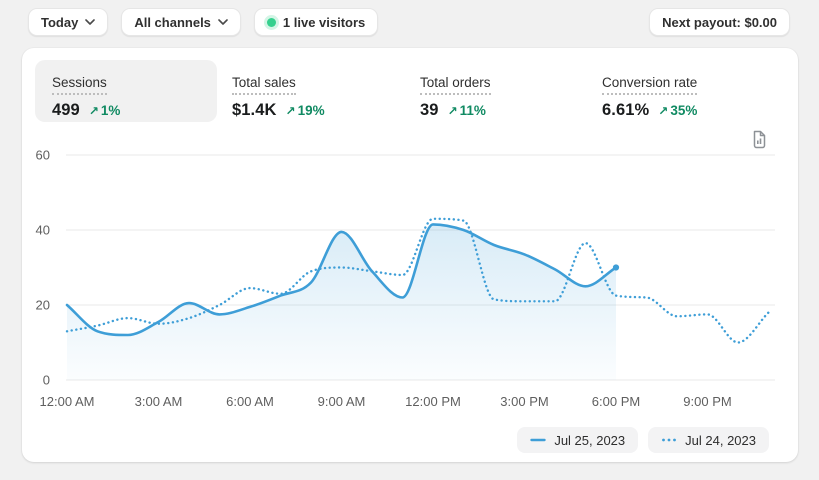  I want to click on metric-value: 6.61%, so click(626, 110).